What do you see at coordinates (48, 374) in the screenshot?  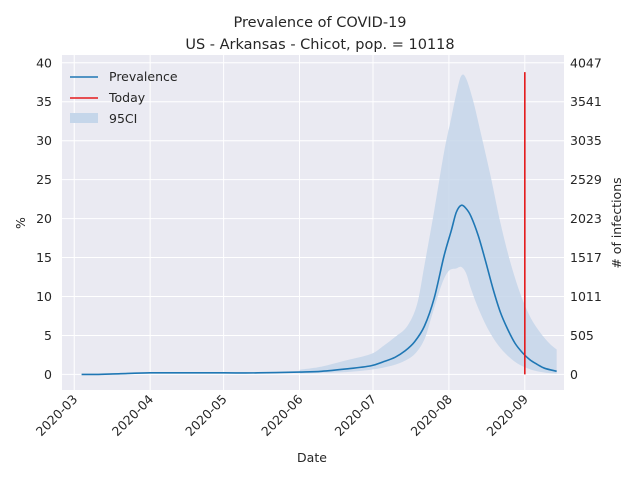 I see `y-tick-label: 0` at bounding box center [48, 374].